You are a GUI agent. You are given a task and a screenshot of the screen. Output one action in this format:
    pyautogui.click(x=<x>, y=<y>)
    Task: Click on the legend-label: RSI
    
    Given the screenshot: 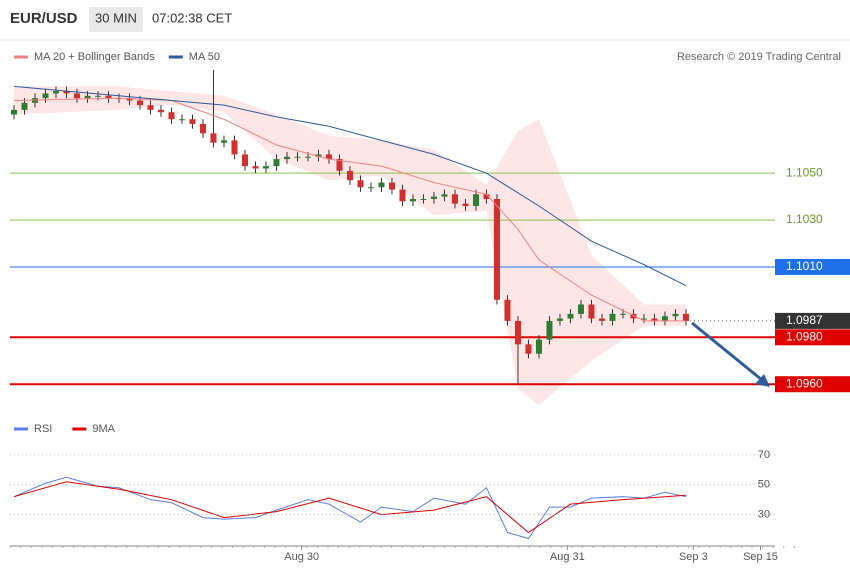 What is the action you would take?
    pyautogui.click(x=43, y=429)
    